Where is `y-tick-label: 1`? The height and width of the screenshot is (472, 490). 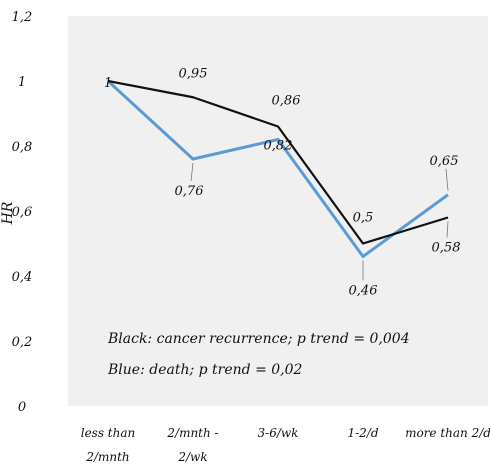 y-tick-label: 1 is located at coordinates (22, 82).